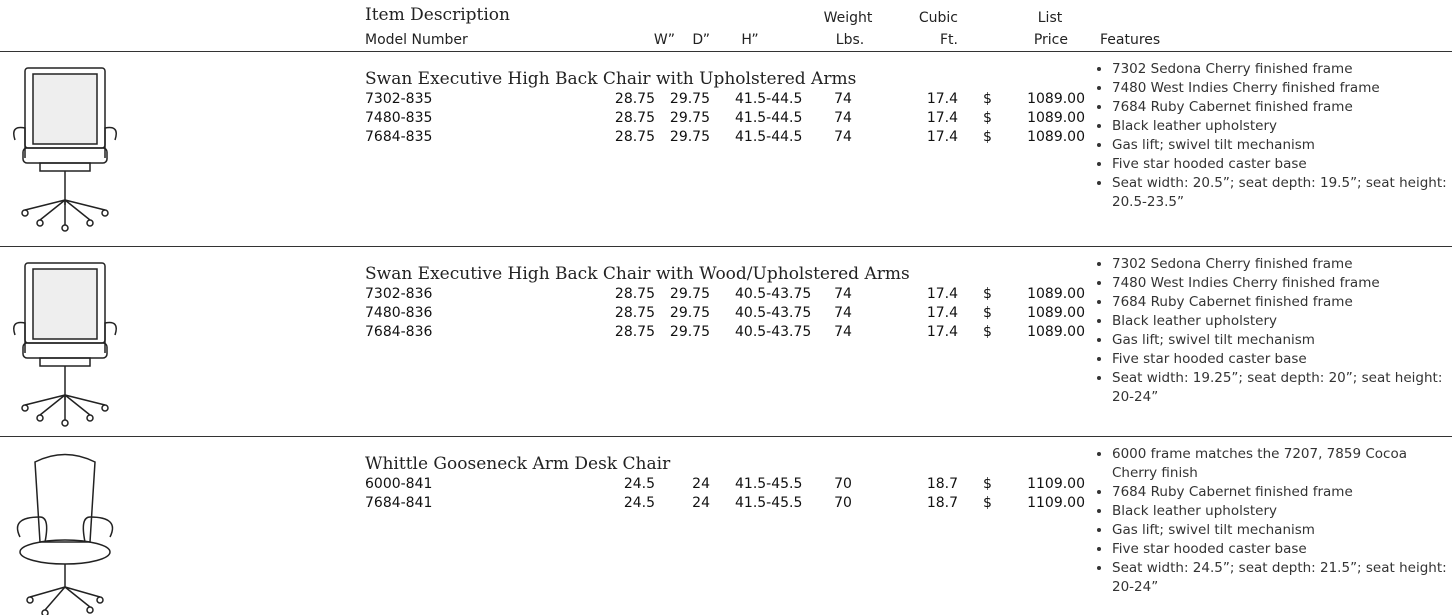 This screenshot has height=615, width=1452. I want to click on cell: 7684-836, so click(399, 332).